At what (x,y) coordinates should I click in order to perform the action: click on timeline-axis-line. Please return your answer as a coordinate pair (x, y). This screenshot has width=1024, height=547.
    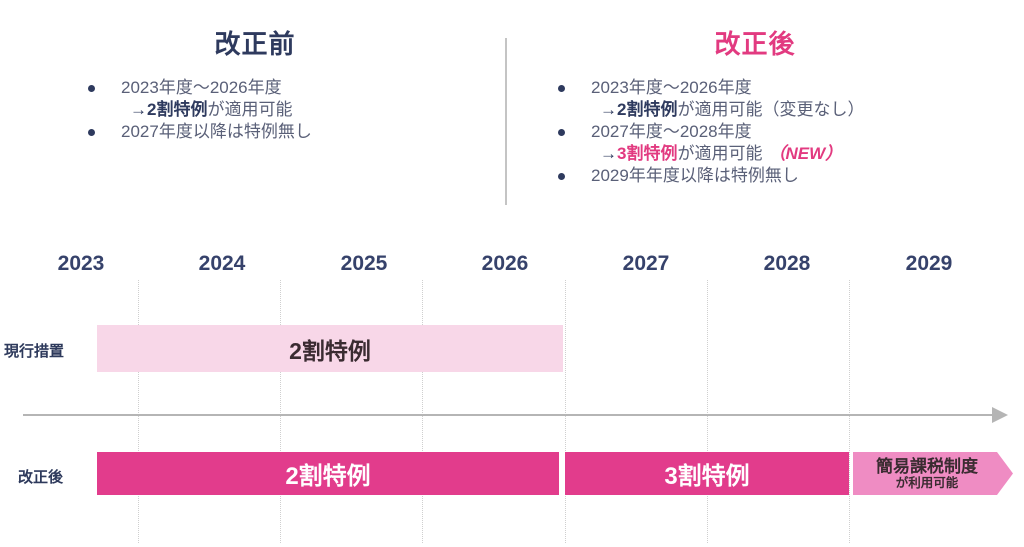
    Looking at the image, I should click on (508, 415).